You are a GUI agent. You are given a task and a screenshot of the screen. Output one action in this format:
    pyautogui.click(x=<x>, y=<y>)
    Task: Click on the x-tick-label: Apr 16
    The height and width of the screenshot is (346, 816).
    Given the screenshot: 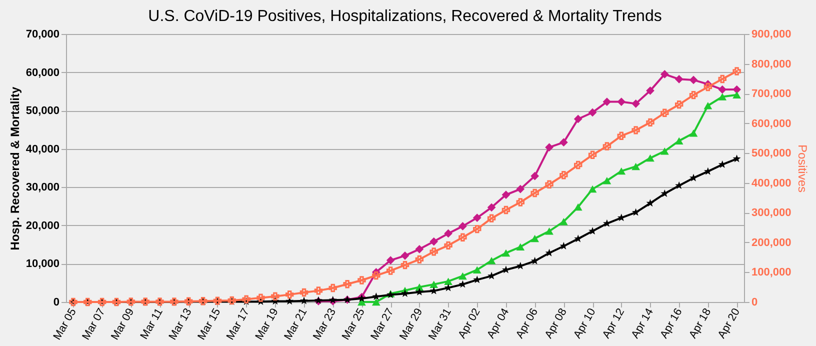 What is the action you would take?
    pyautogui.click(x=671, y=323)
    